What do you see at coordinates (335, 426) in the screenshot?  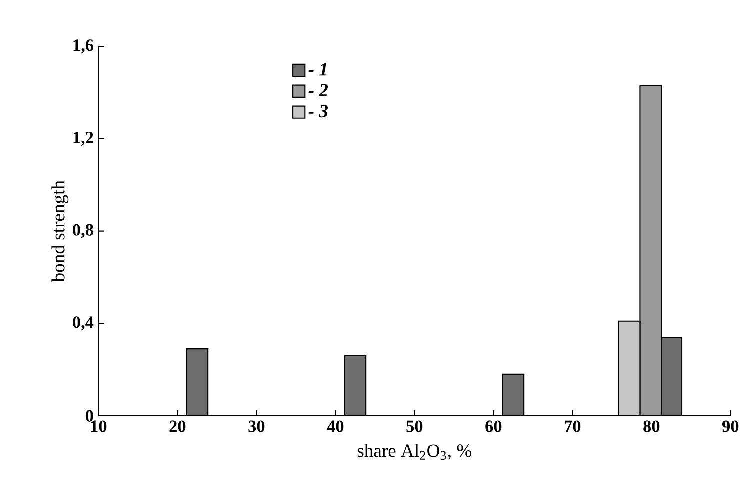 I see `x-tick-label: 40` at bounding box center [335, 426].